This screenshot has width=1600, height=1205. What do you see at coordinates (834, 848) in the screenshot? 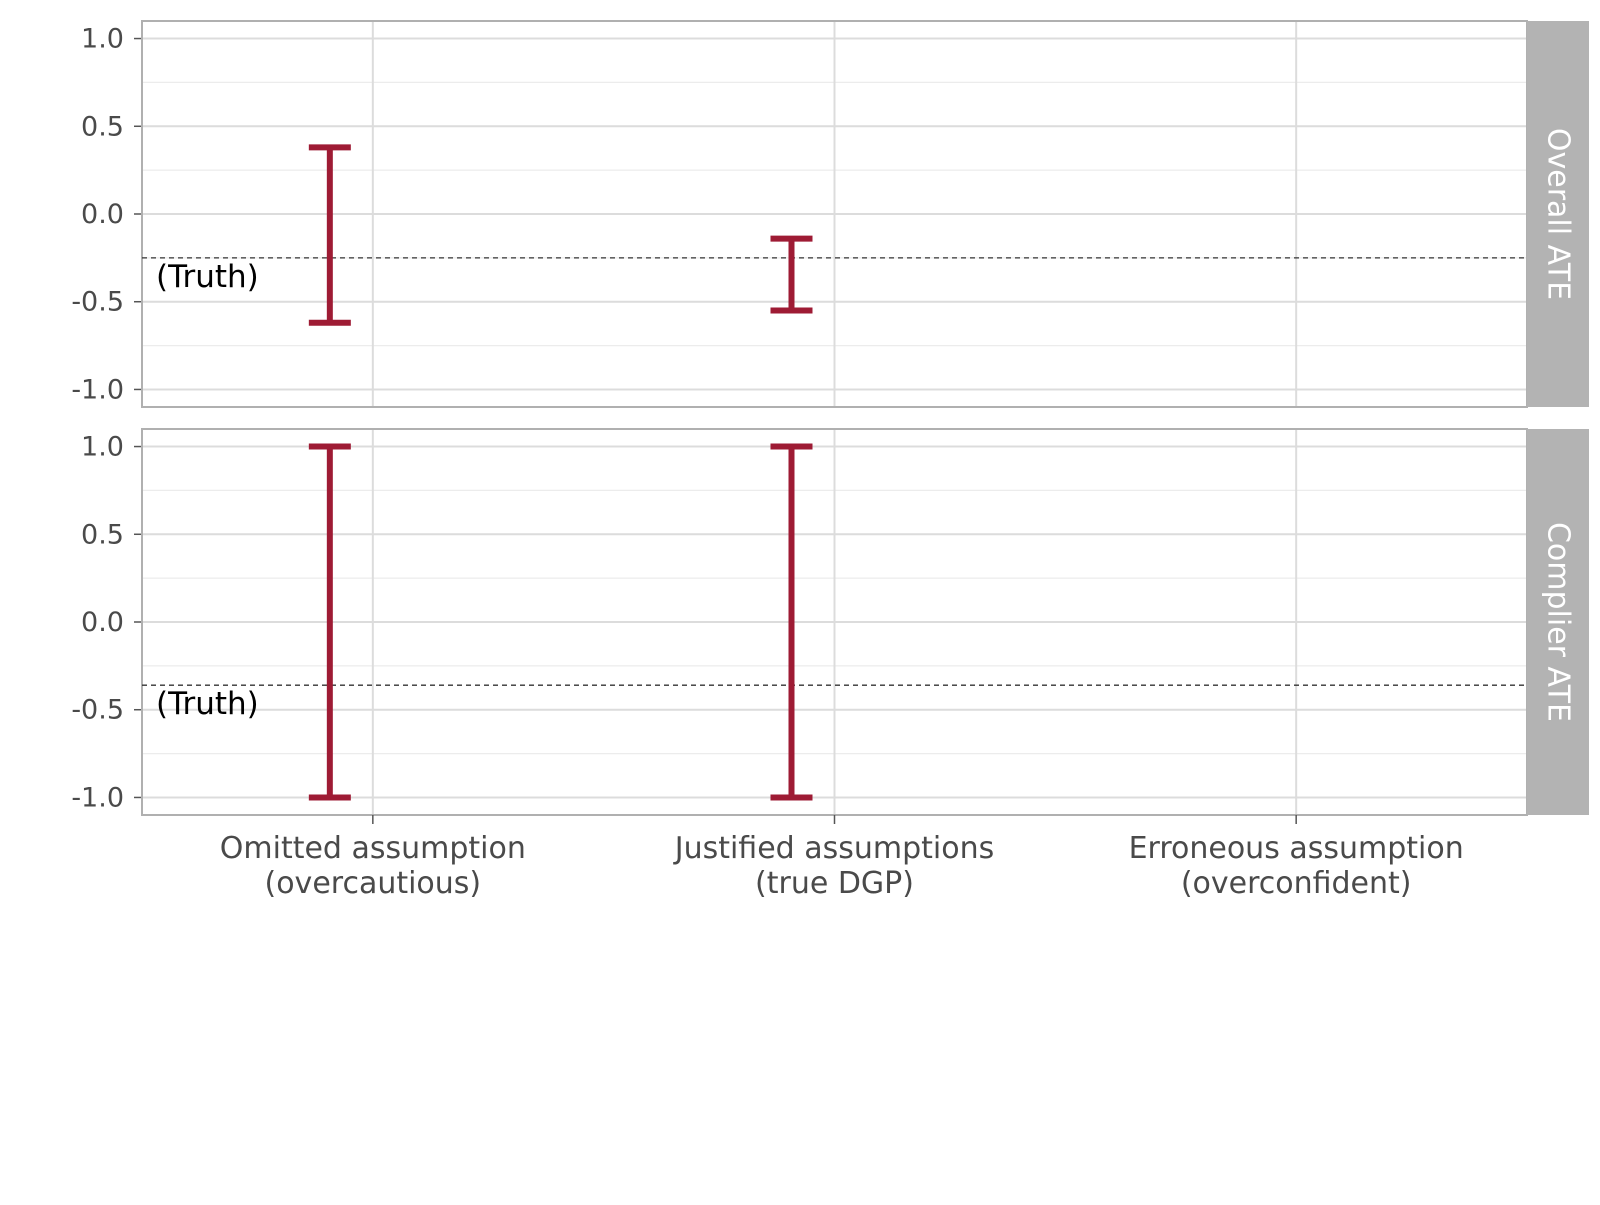
I see `x-tick-label: Justified assumptions` at bounding box center [834, 848].